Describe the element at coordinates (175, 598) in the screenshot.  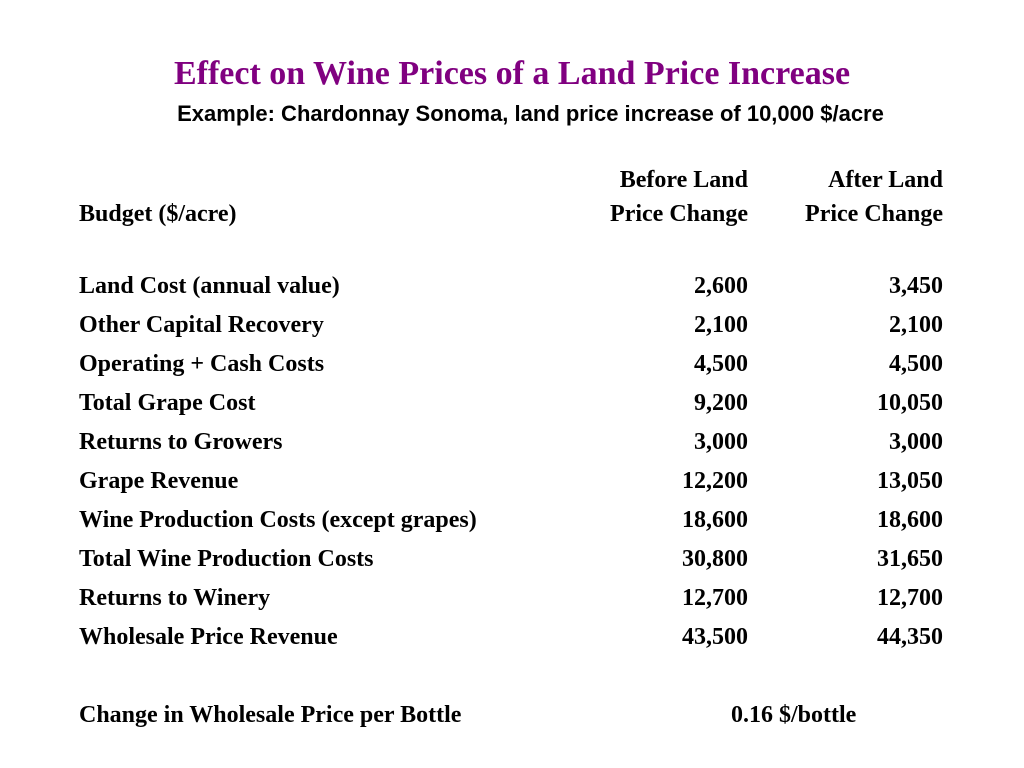
I see `row-label: Returns to Winery` at that location.